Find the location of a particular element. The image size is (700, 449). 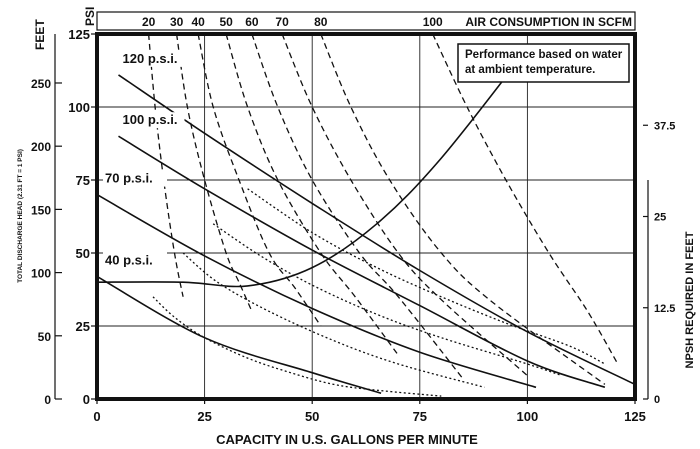

x-tick-label-75: 75 is located at coordinates (420, 416).